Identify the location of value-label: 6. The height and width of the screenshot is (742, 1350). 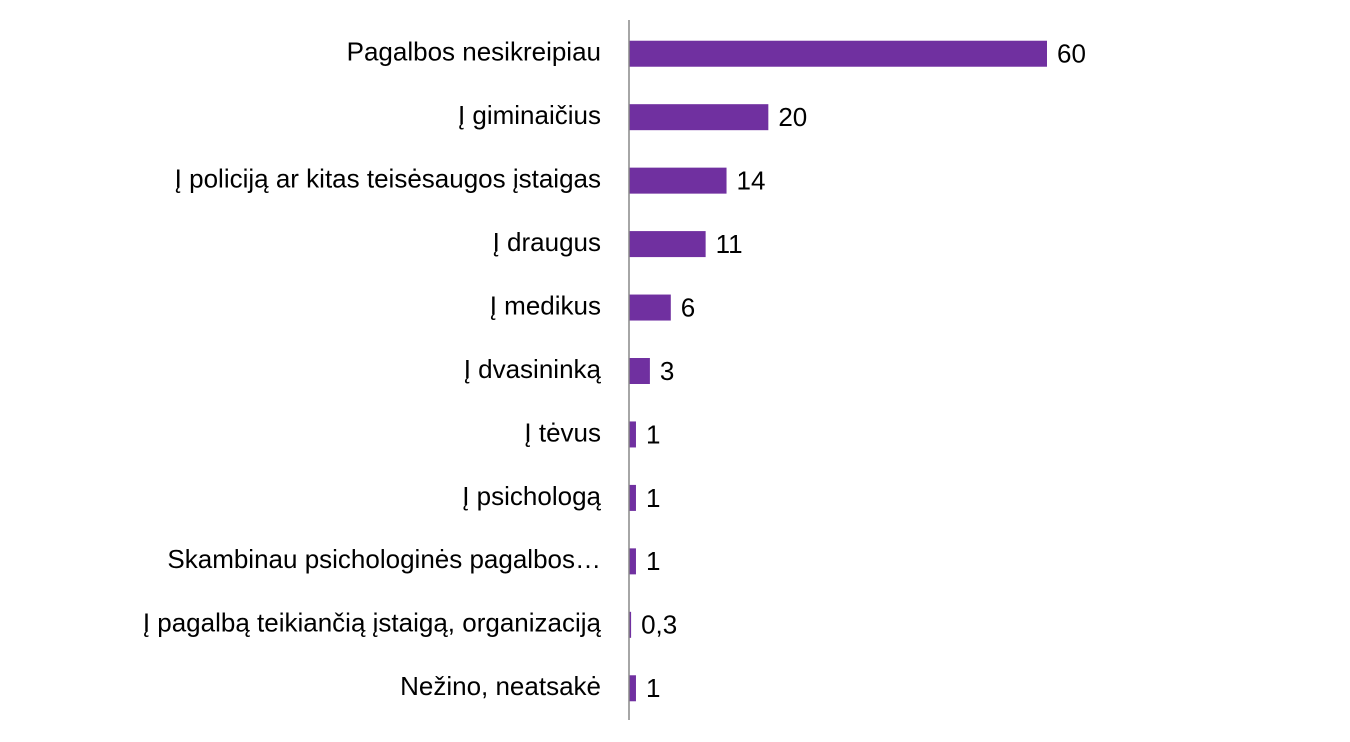
(688, 307).